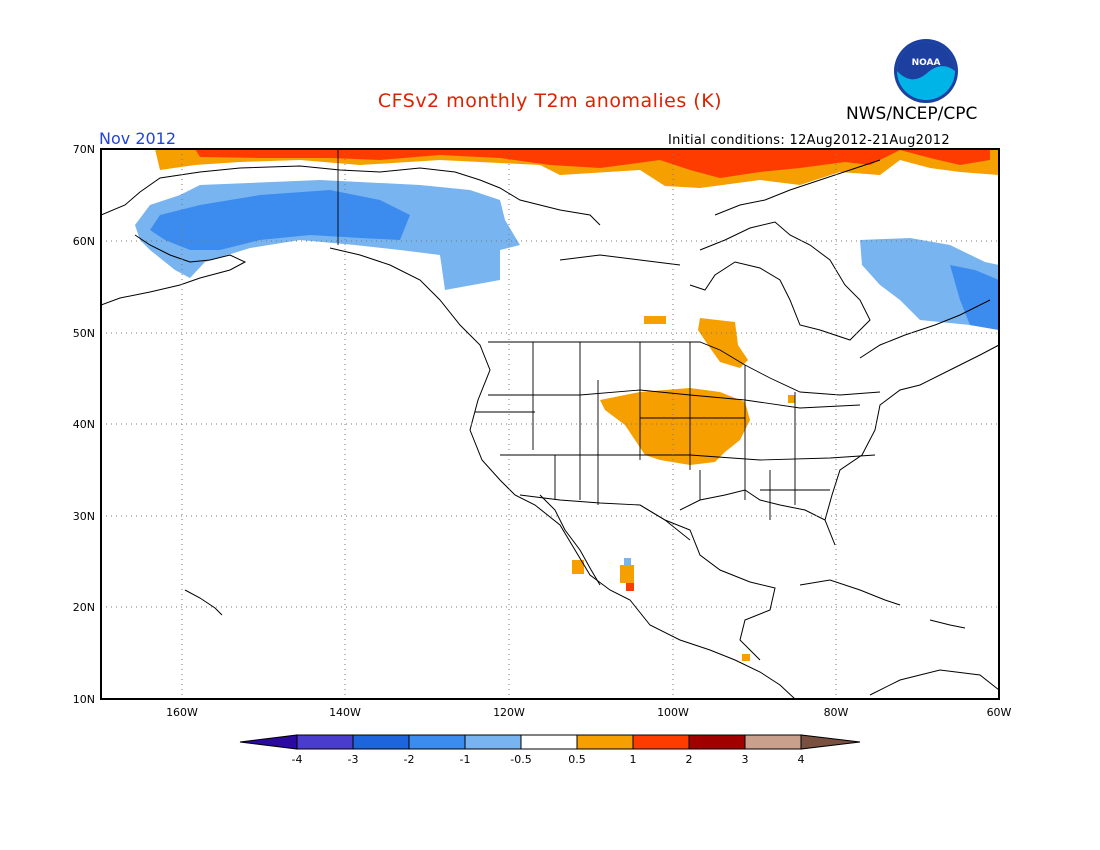 The image size is (1100, 850). What do you see at coordinates (655, 320) in the screenshot?
I see `warm-anomaly-ontario-spot` at bounding box center [655, 320].